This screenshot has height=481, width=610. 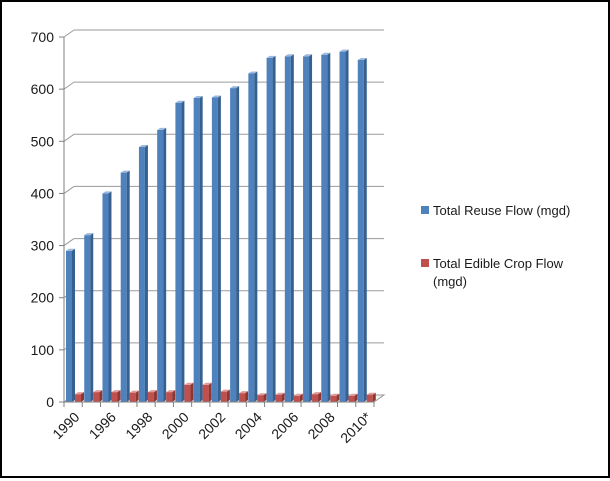 I want to click on x-tick-label: 2006, so click(x=284, y=425).